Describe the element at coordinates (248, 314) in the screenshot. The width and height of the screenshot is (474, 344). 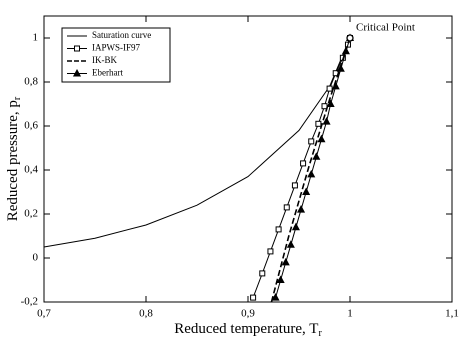
I see `x-tick-label: 0,9` at that location.